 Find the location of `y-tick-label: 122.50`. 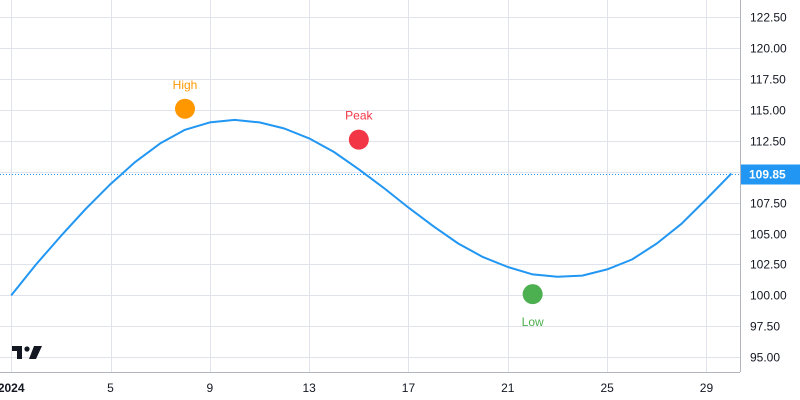

y-tick-label: 122.50 is located at coordinates (768, 18).